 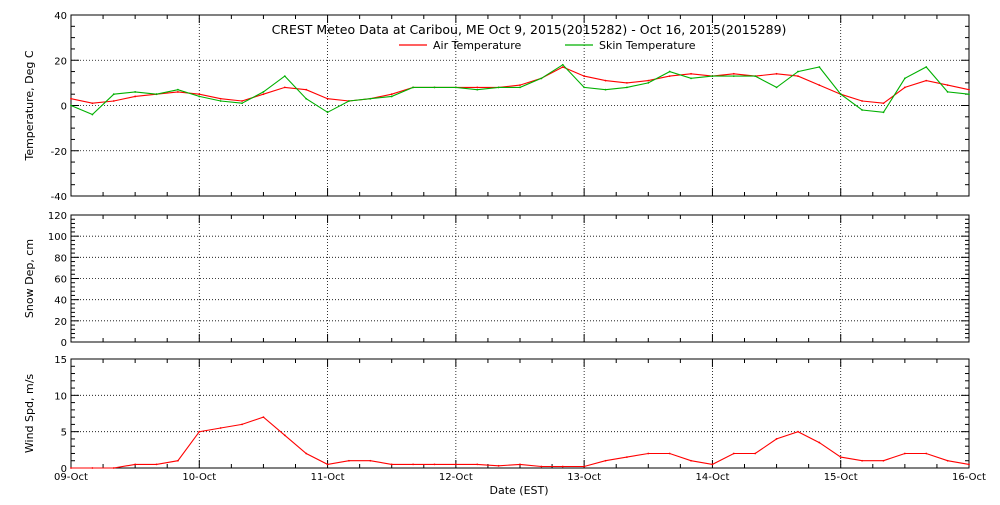 I want to click on y-tick-label: 100, so click(x=57, y=237).